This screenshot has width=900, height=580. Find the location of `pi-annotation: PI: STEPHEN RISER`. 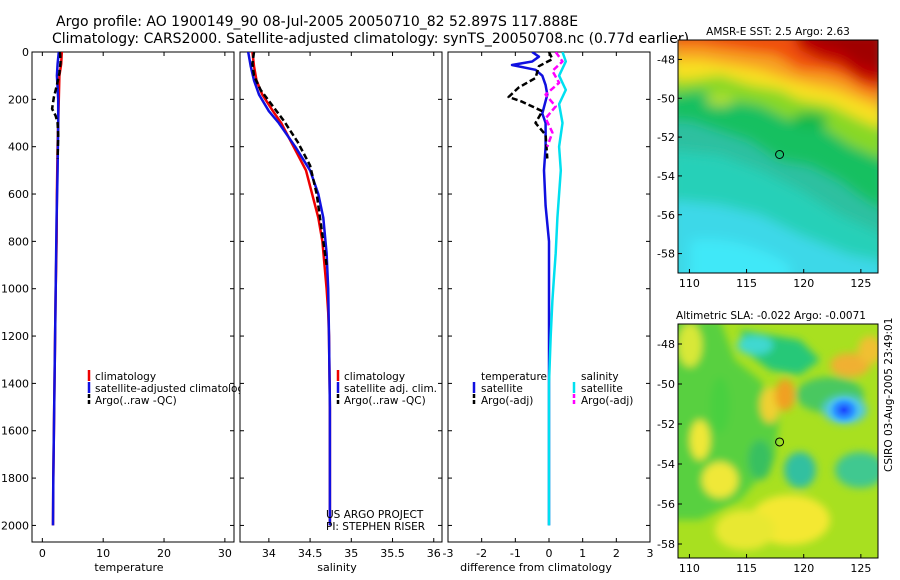

pi-annotation: PI: STEPHEN RISER is located at coordinates (375, 527).